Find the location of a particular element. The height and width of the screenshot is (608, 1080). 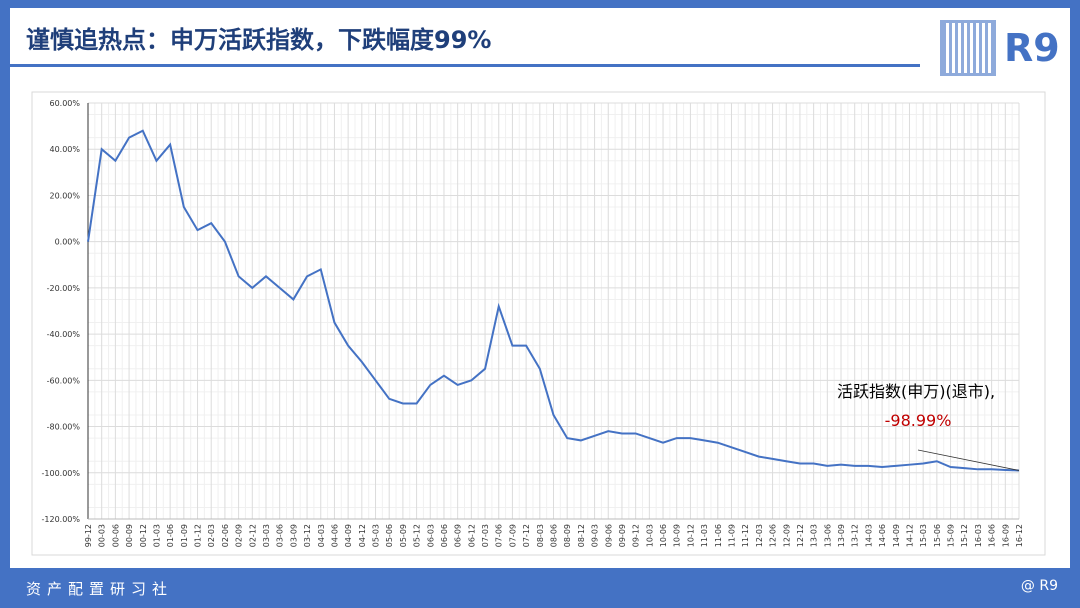

y-tick-label: 40.00% is located at coordinates (64, 149).